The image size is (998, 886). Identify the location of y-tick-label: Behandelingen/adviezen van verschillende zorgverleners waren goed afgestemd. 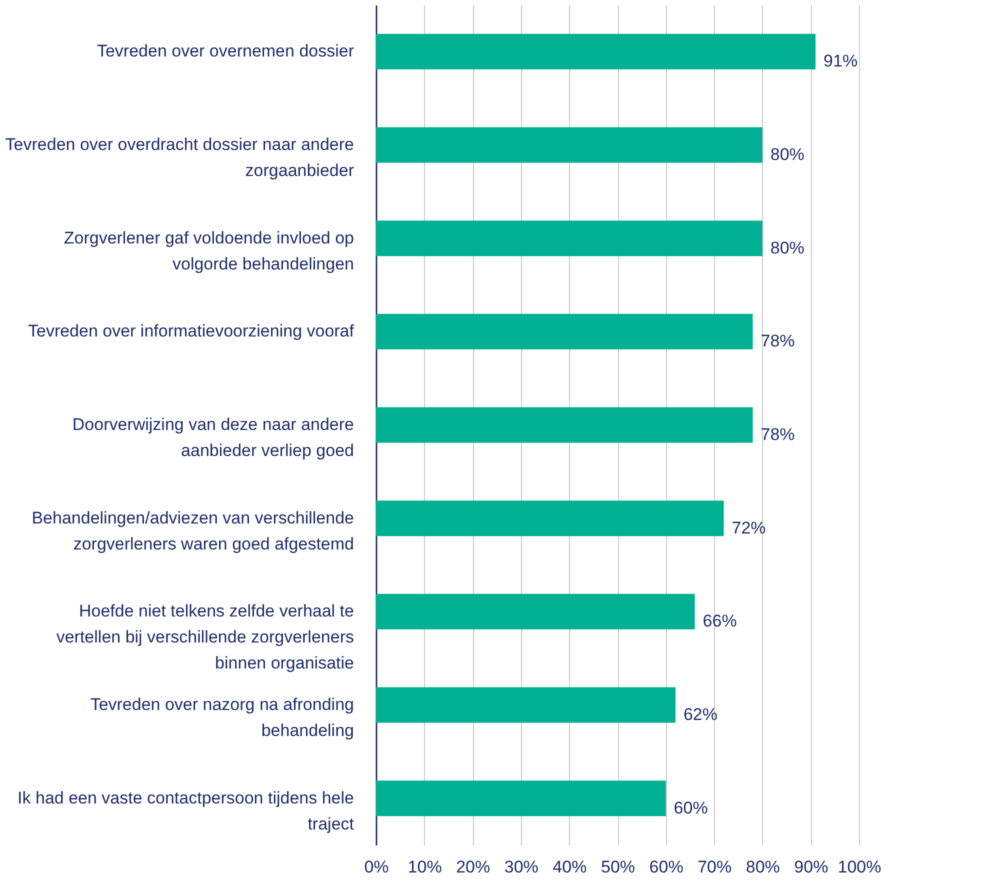
(193, 531).